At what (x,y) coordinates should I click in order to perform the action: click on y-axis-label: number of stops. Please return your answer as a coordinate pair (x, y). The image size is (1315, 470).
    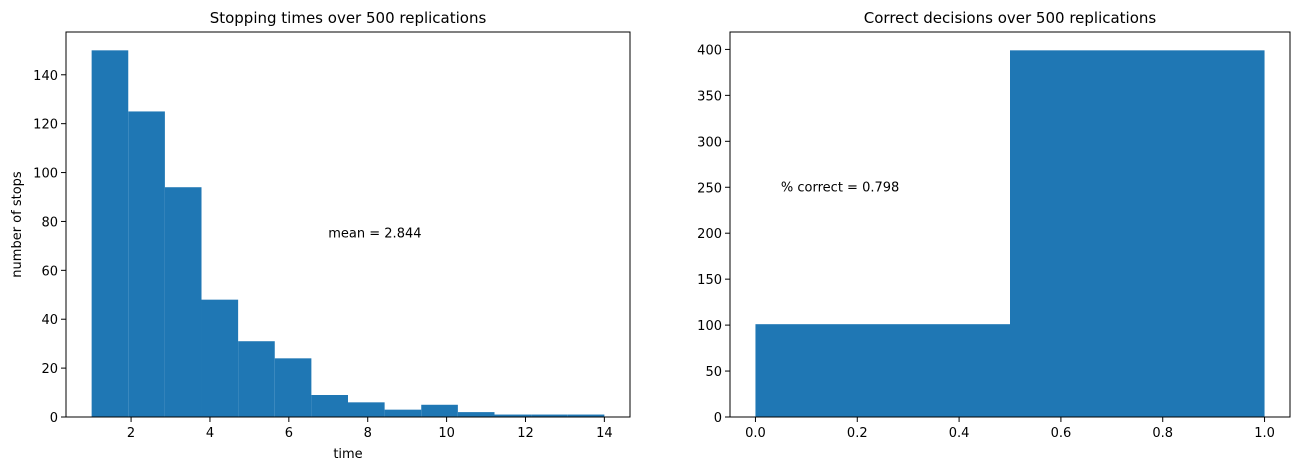
    Looking at the image, I should click on (17, 224).